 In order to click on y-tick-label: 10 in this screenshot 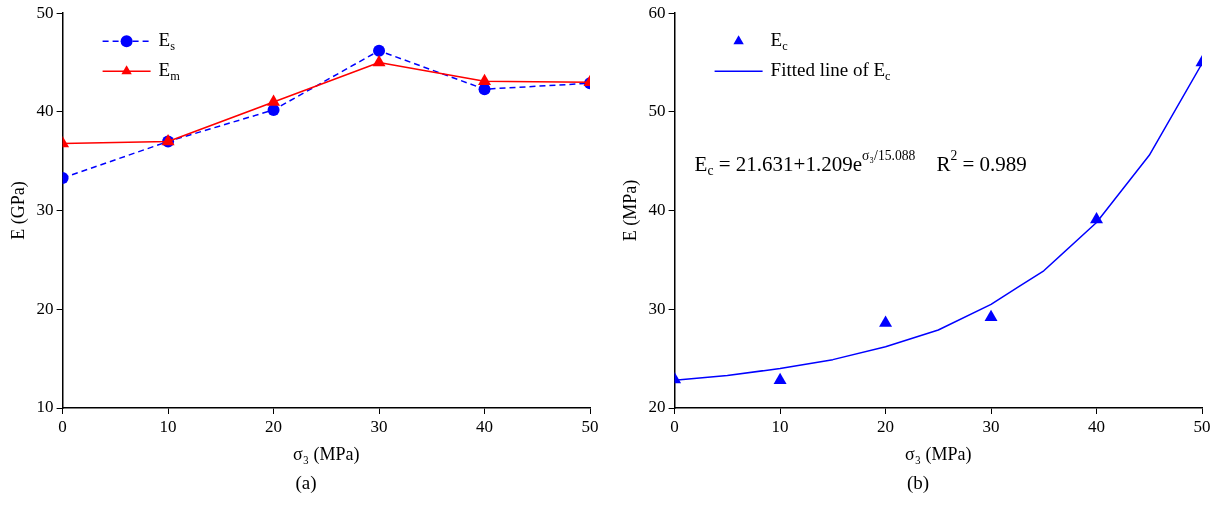, I will do `click(45, 407)`.